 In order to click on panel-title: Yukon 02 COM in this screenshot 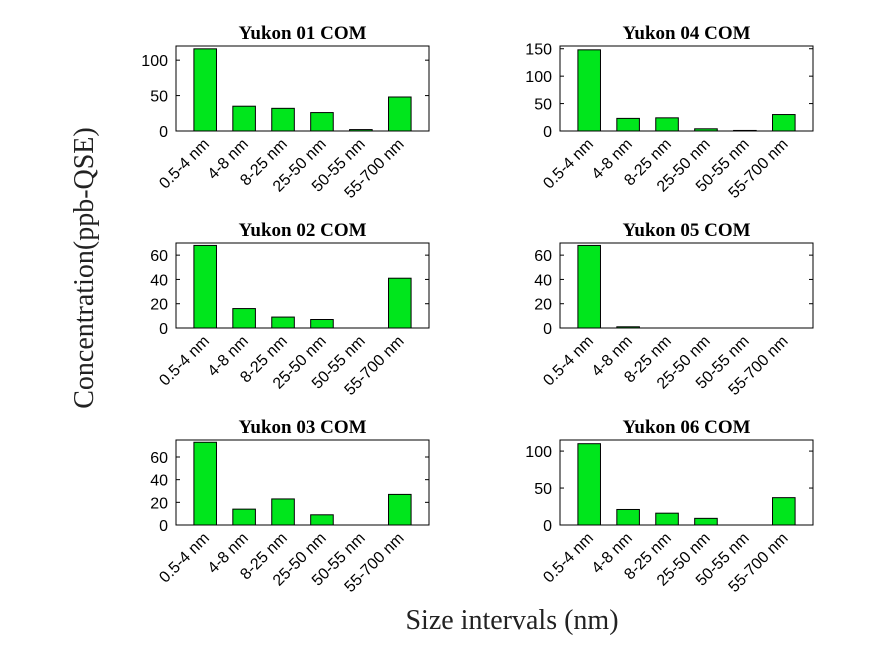, I will do `click(302, 230)`.